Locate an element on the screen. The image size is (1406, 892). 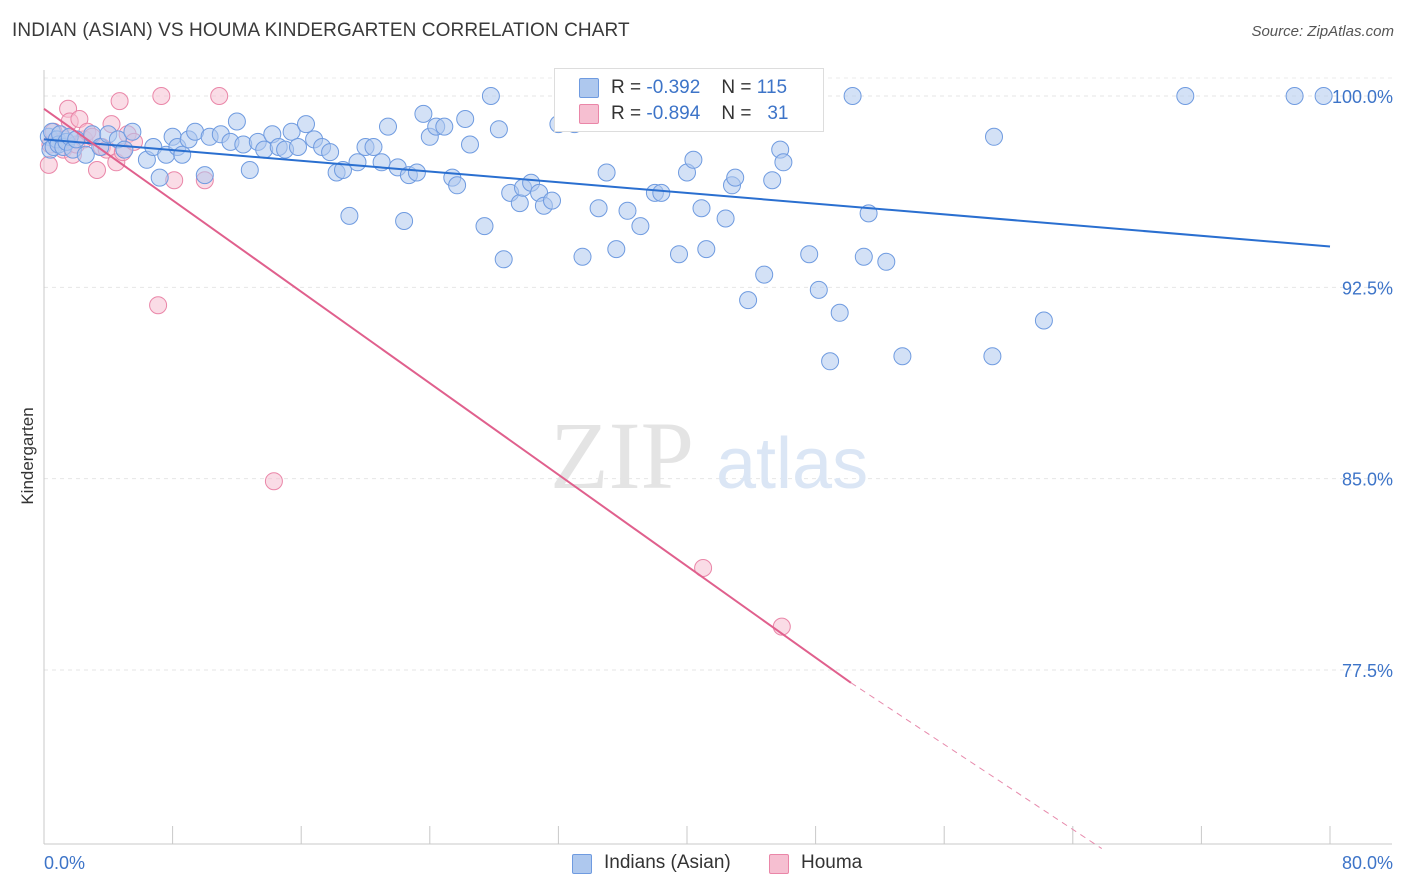
series-legend: Indians (Asian) Houma is located at coordinates (703, 864).